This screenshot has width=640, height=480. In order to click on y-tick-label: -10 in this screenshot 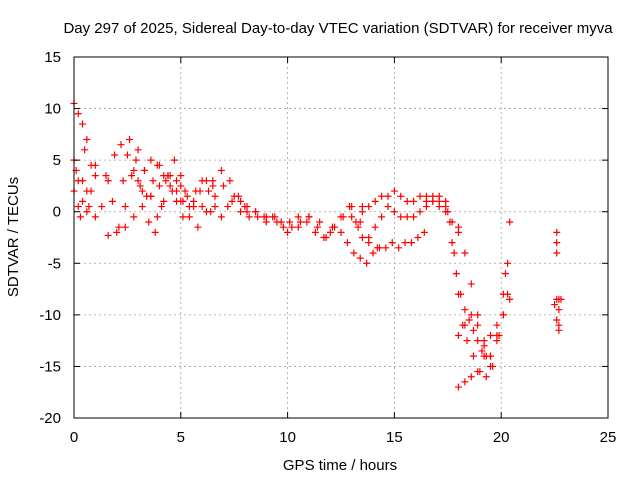, I will do `click(50, 315)`.